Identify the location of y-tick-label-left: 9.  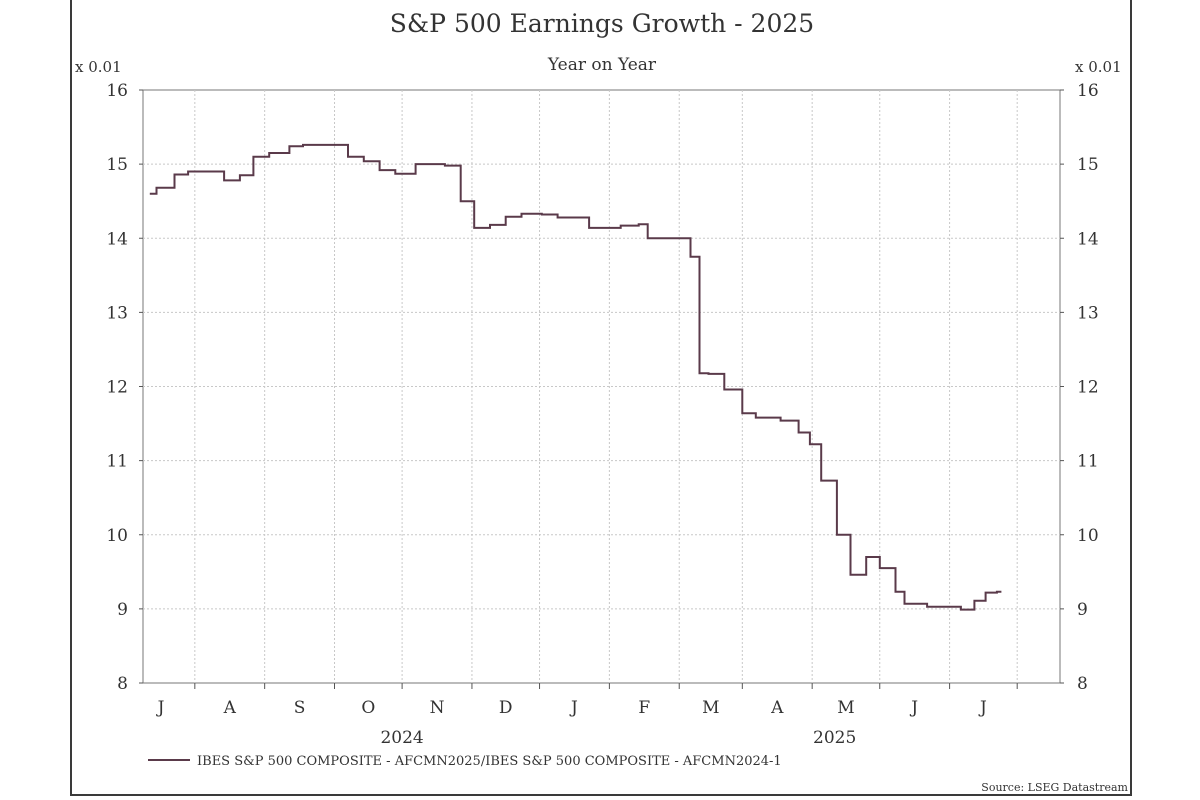
(122, 610).